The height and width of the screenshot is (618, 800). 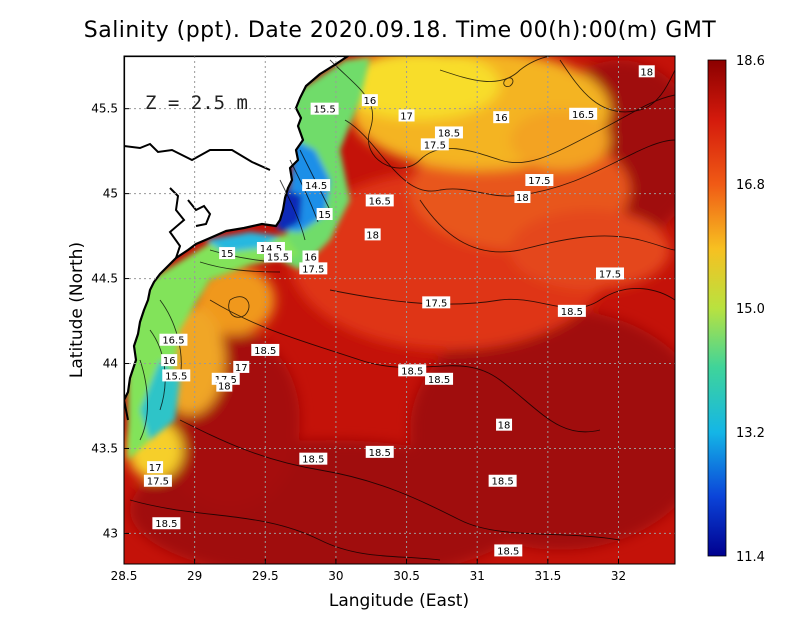 What do you see at coordinates (750, 185) in the screenshot?
I see `colorbar-tick-label: 16.8` at bounding box center [750, 185].